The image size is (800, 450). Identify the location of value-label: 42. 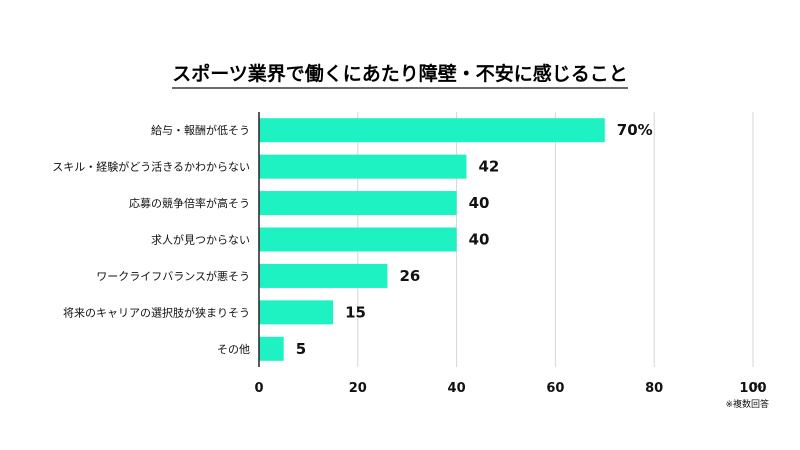
(488, 167).